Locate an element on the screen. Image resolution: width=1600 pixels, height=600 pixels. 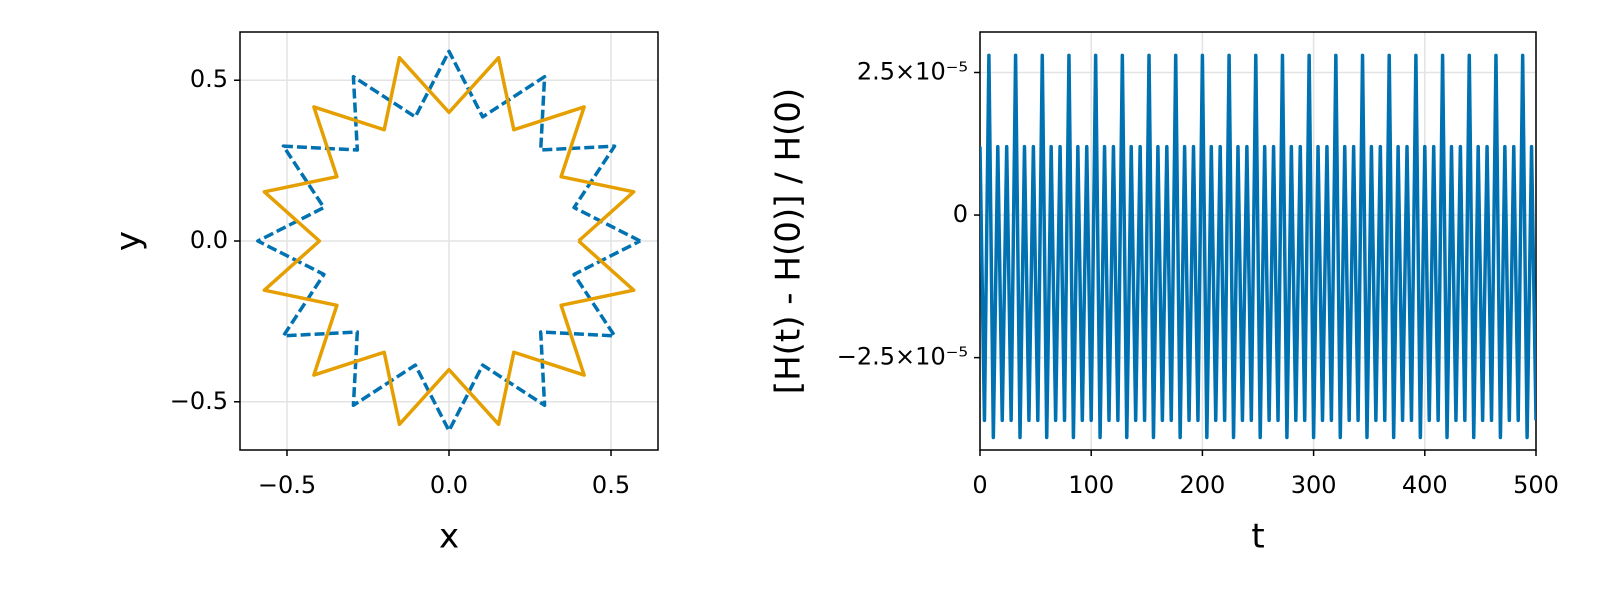
x-tick-label: 100 is located at coordinates (1091, 485).